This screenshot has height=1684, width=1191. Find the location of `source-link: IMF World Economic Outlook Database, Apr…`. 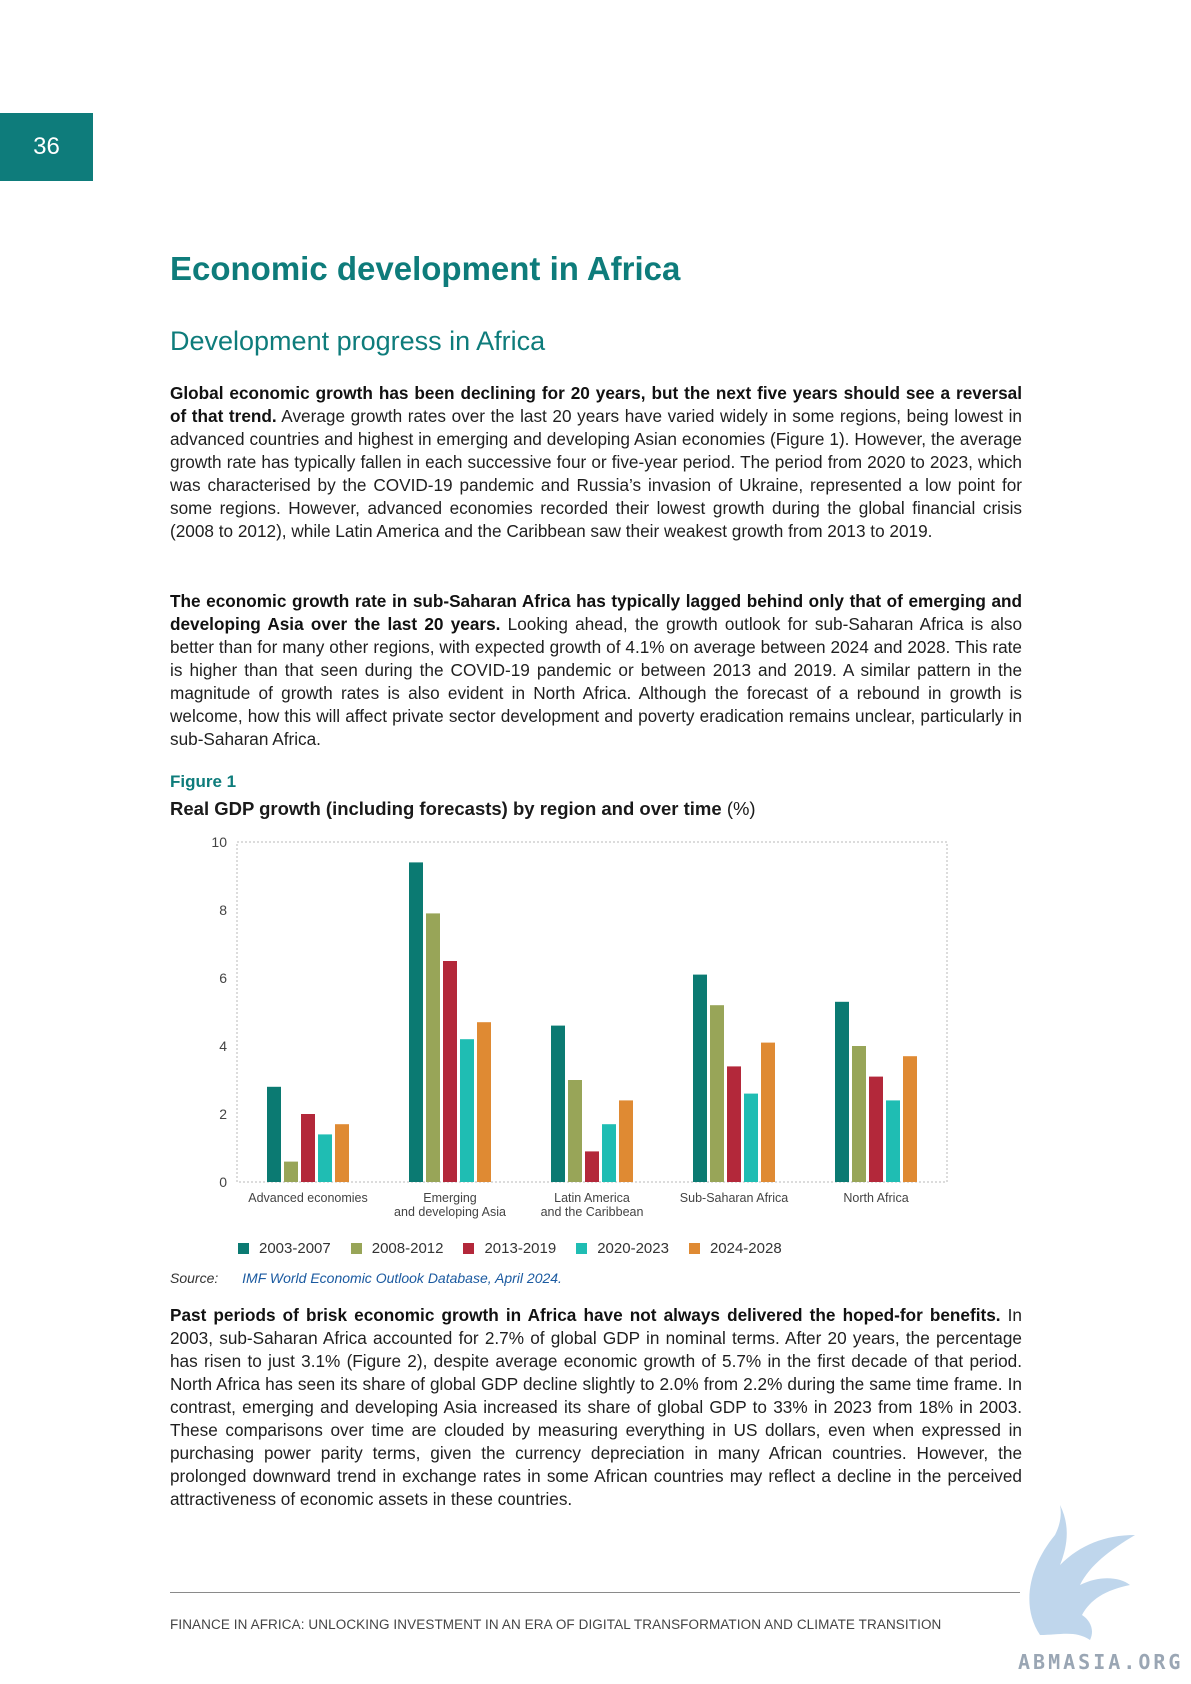

source-link: IMF World Economic Outlook Database, Apr… is located at coordinates (402, 1278).